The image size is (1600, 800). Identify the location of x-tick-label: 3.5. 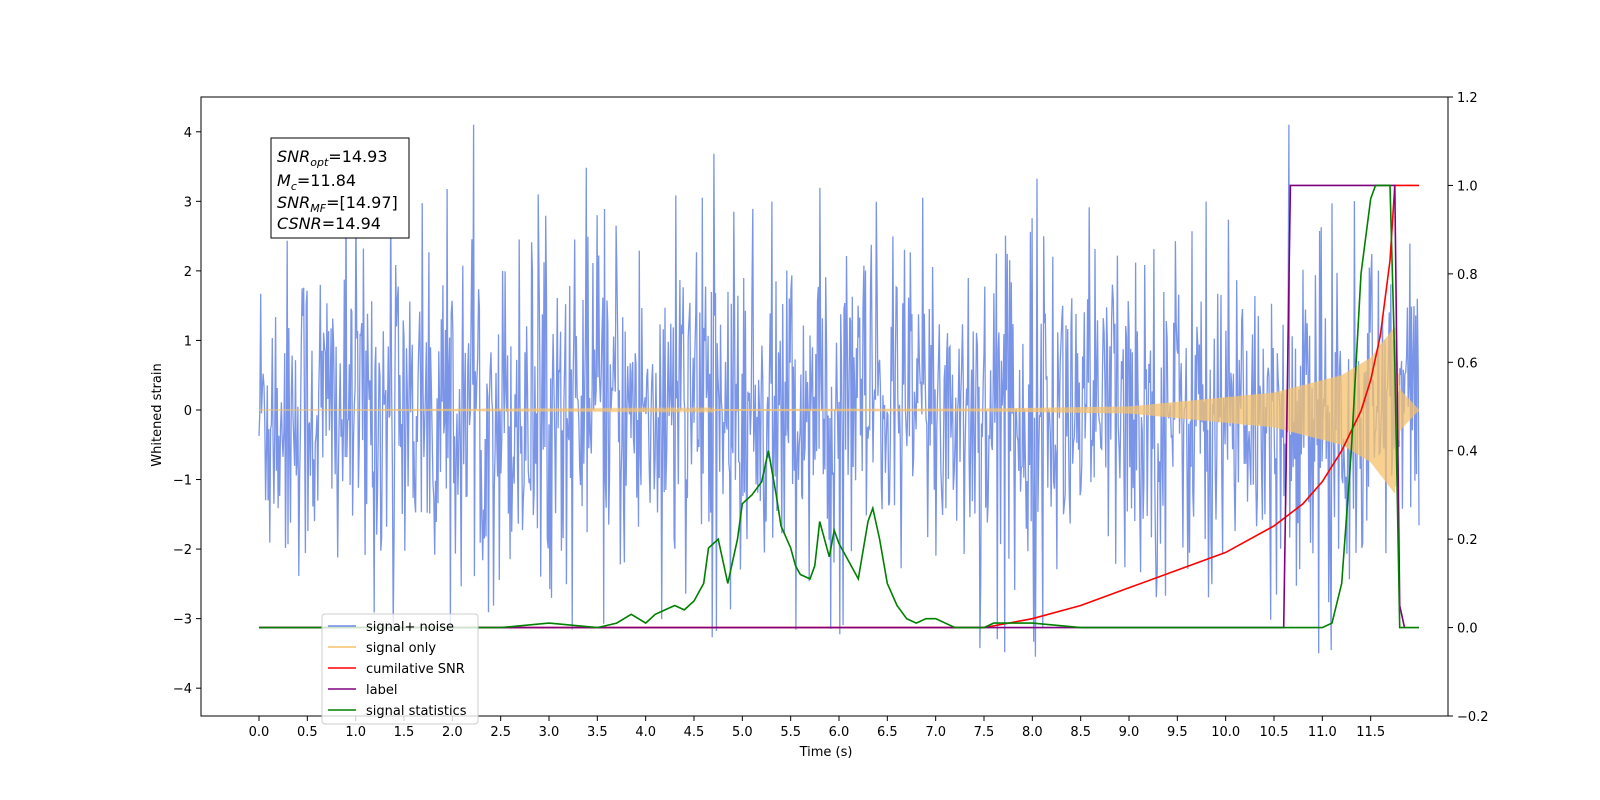
(597, 732).